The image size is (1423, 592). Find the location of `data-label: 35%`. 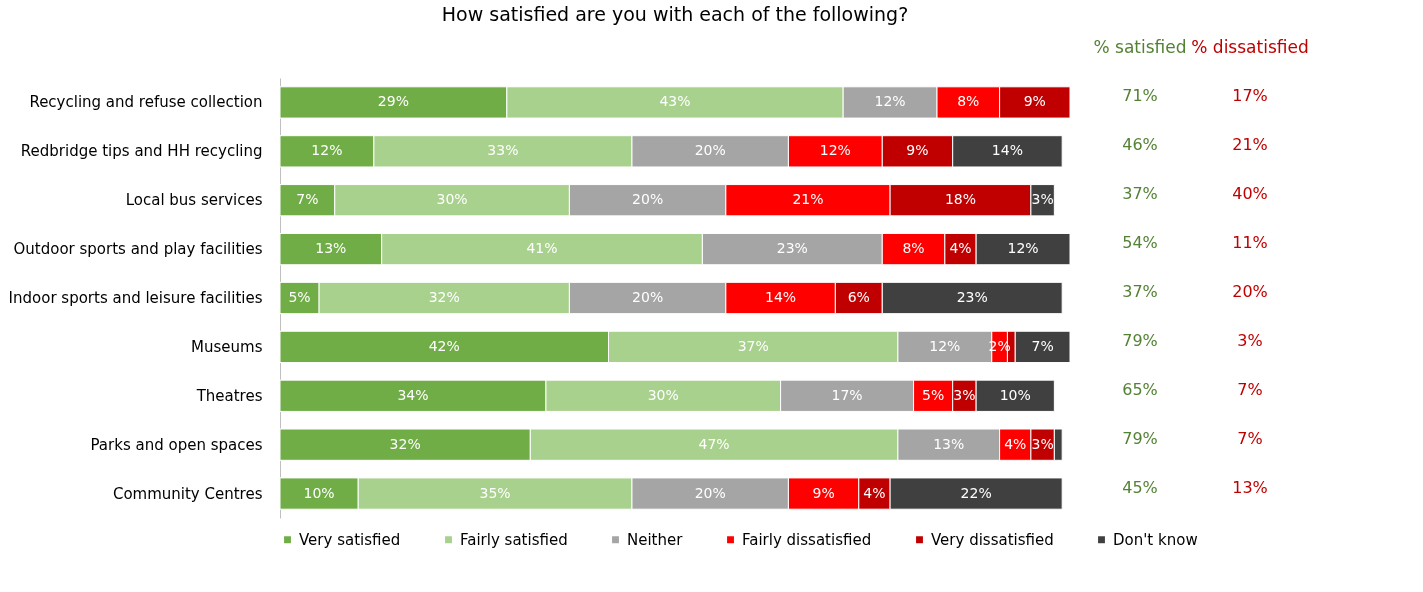

data-label: 35% is located at coordinates (495, 492).